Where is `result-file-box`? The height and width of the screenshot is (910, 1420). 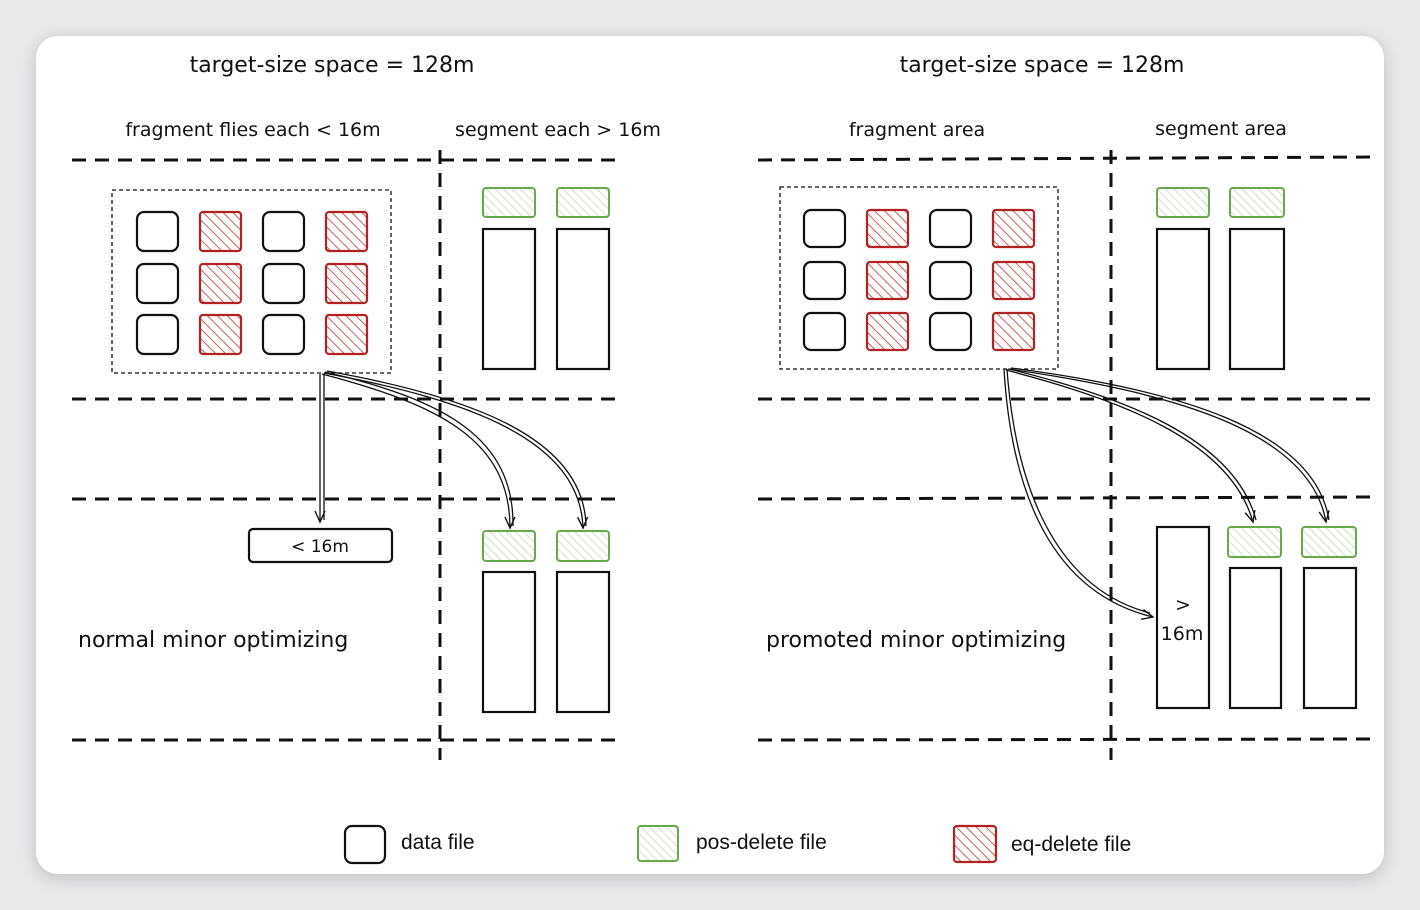 result-file-box is located at coordinates (320, 545).